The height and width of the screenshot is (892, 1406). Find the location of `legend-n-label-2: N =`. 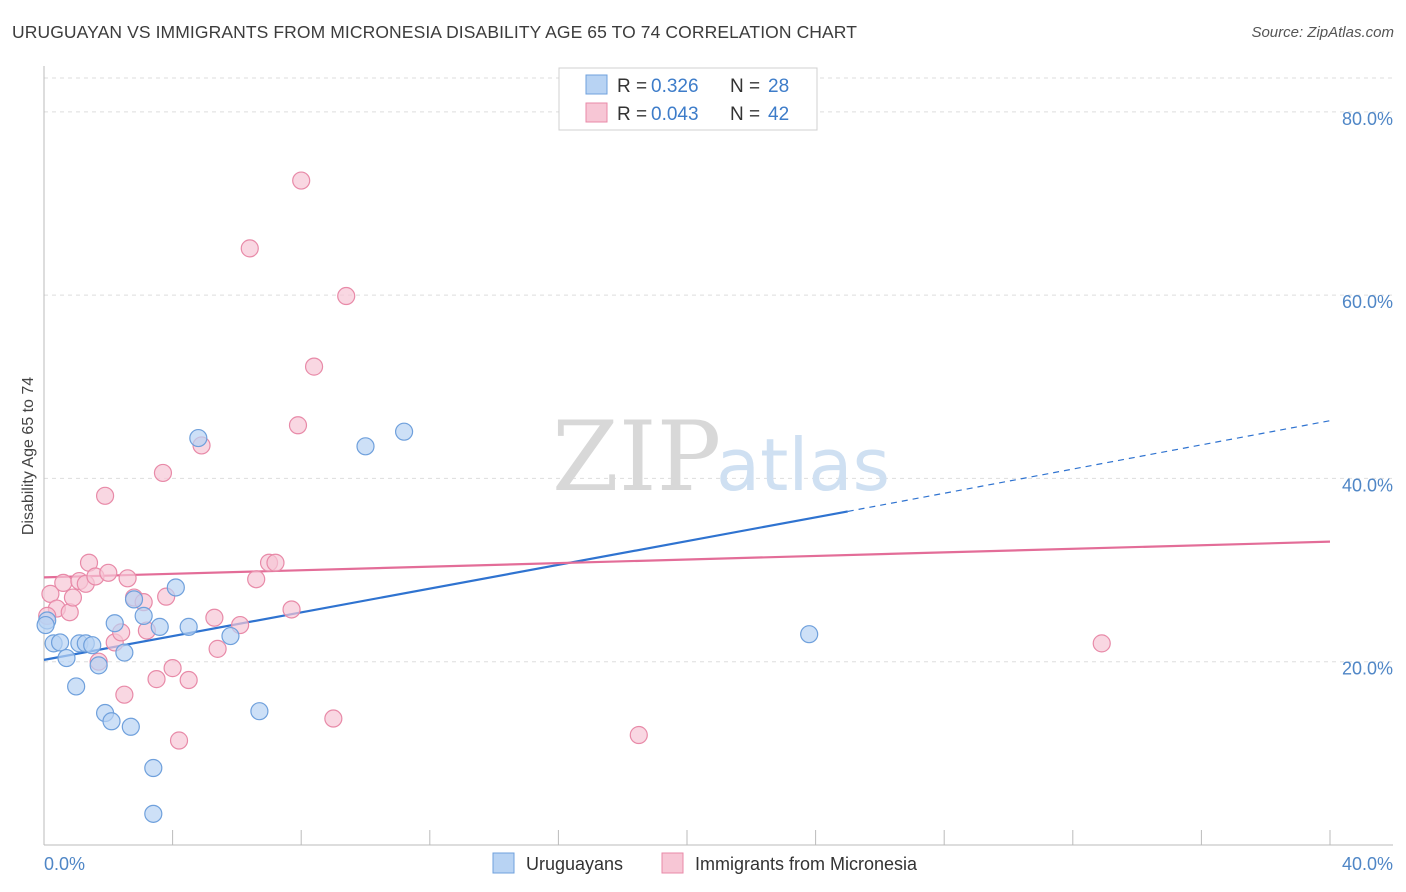

legend-n-label-2: N = is located at coordinates (745, 114).